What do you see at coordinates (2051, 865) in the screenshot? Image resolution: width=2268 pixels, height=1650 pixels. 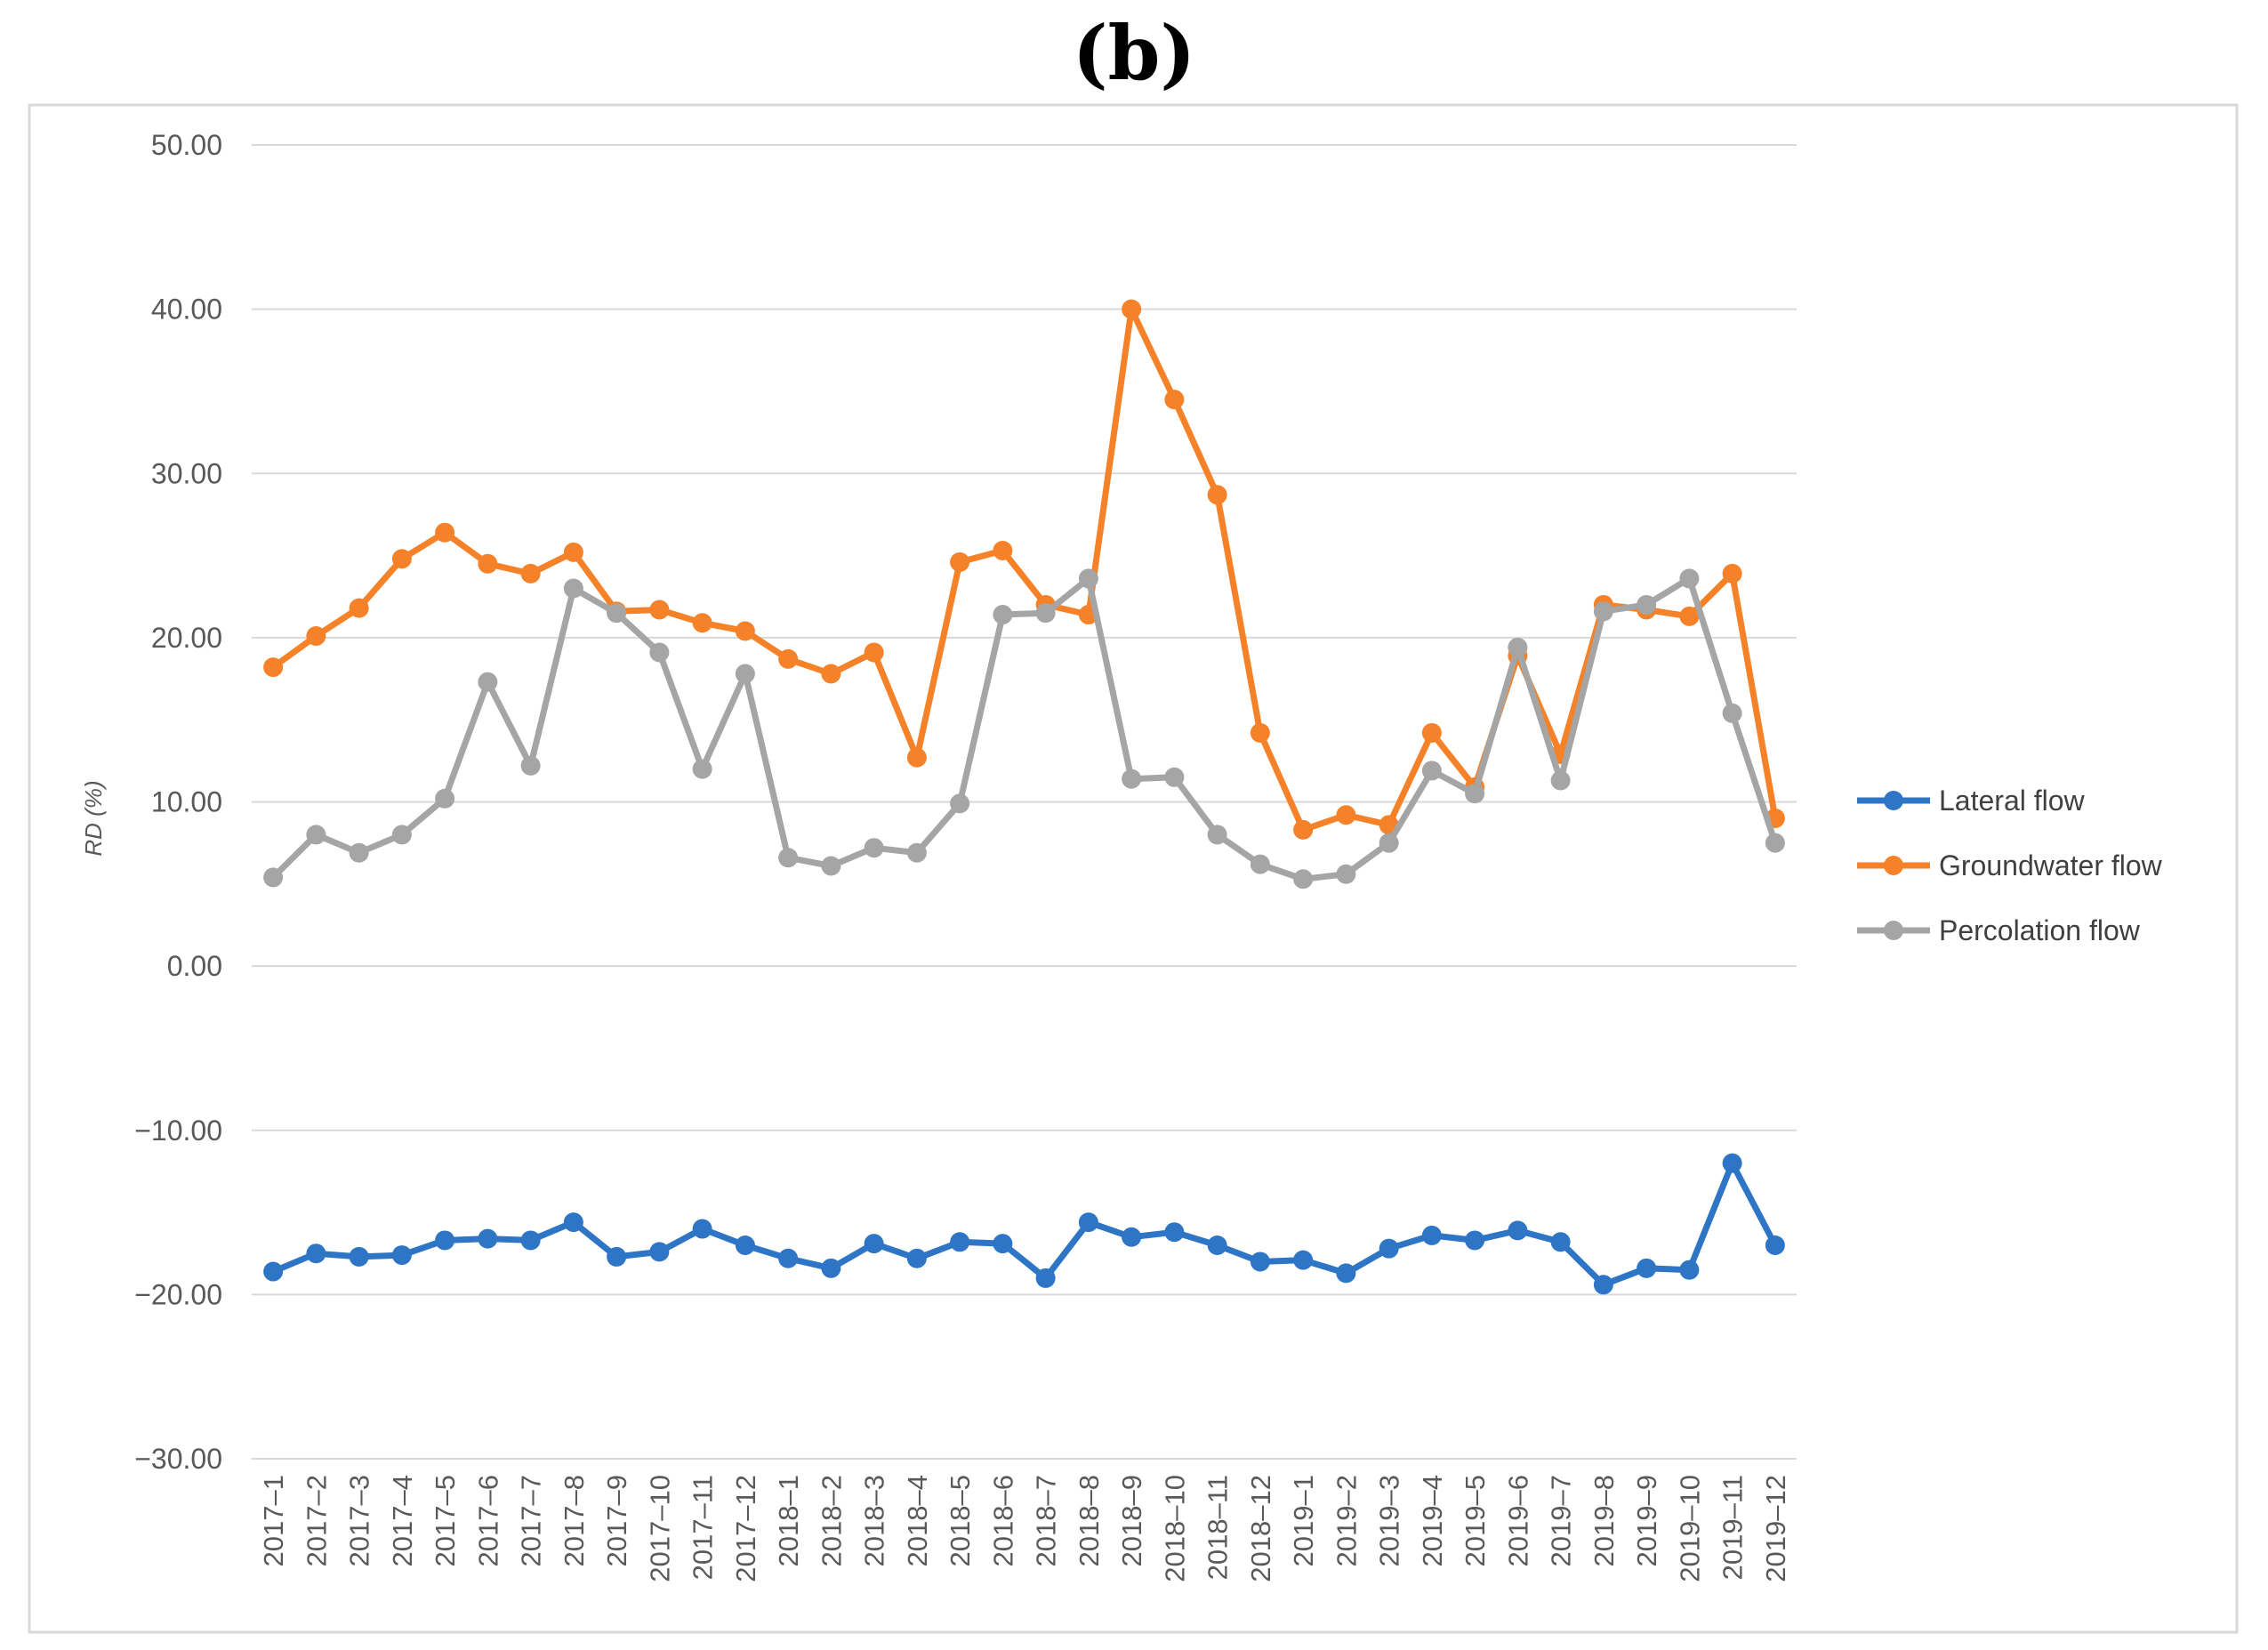 I see `legend-label: Groundwater flow` at bounding box center [2051, 865].